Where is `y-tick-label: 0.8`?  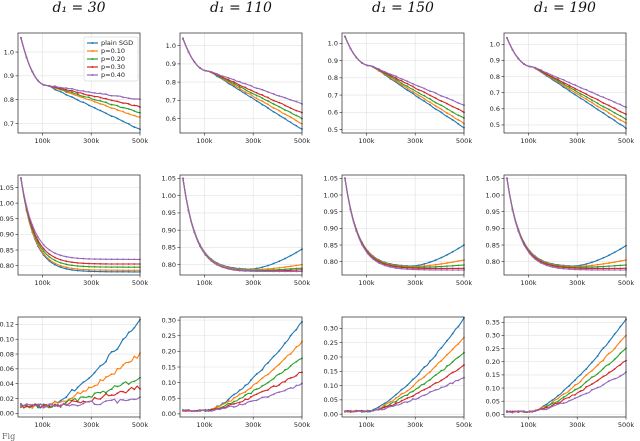 y-tick-label: 0.8 is located at coordinates (9, 100).